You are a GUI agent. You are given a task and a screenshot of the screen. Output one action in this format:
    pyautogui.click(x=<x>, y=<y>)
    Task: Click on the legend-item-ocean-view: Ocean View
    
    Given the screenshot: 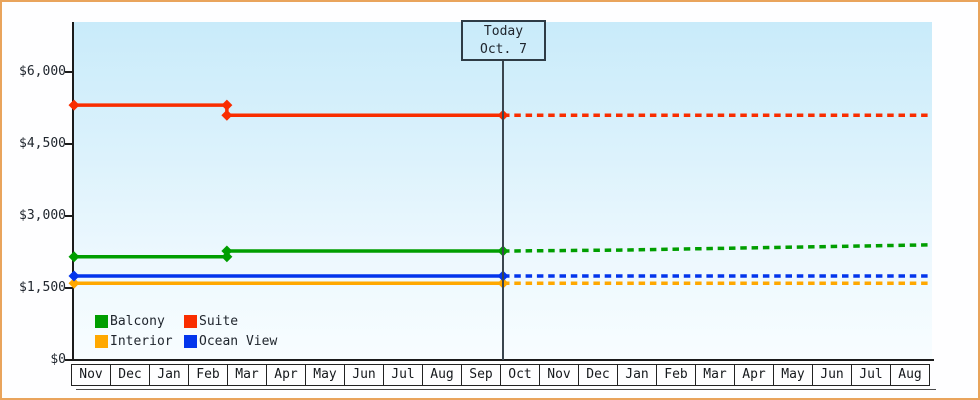 What is the action you would take?
    pyautogui.click(x=231, y=341)
    